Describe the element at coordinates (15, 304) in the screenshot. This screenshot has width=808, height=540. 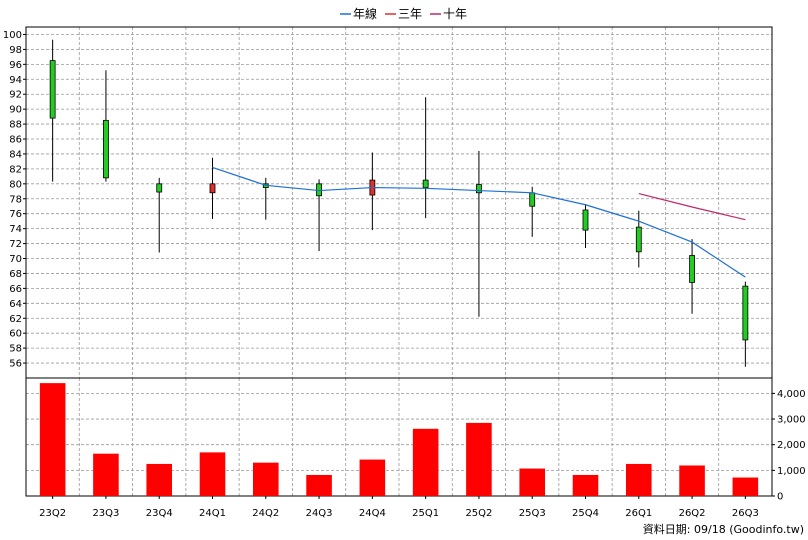
I see `price-tick-label: 64` at that location.